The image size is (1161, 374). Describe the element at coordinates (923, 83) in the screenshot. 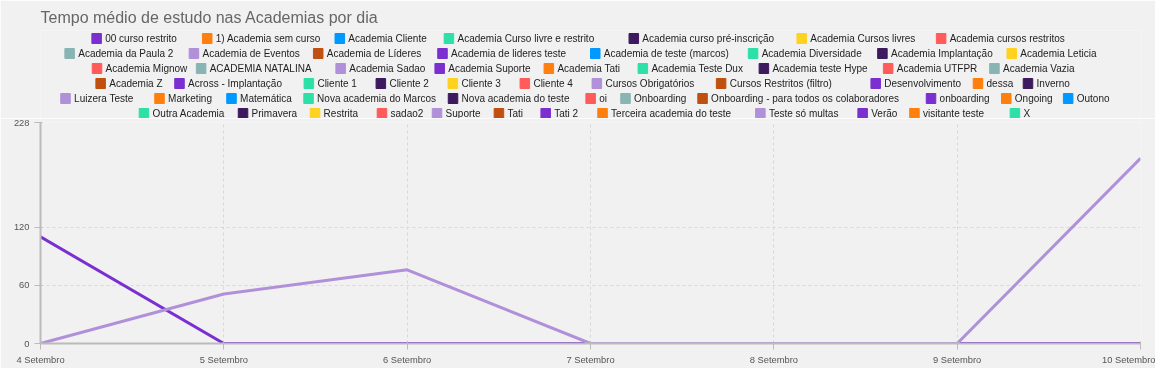

I see `legend-label: Desenvolvimento` at that location.